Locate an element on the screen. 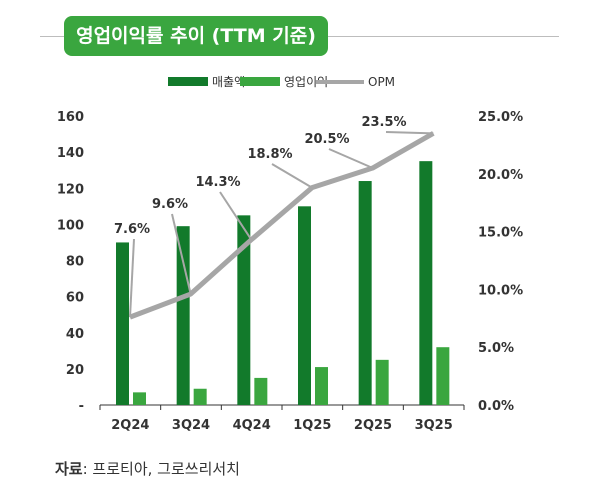  opm-data-label: 7.6% is located at coordinates (132, 229).